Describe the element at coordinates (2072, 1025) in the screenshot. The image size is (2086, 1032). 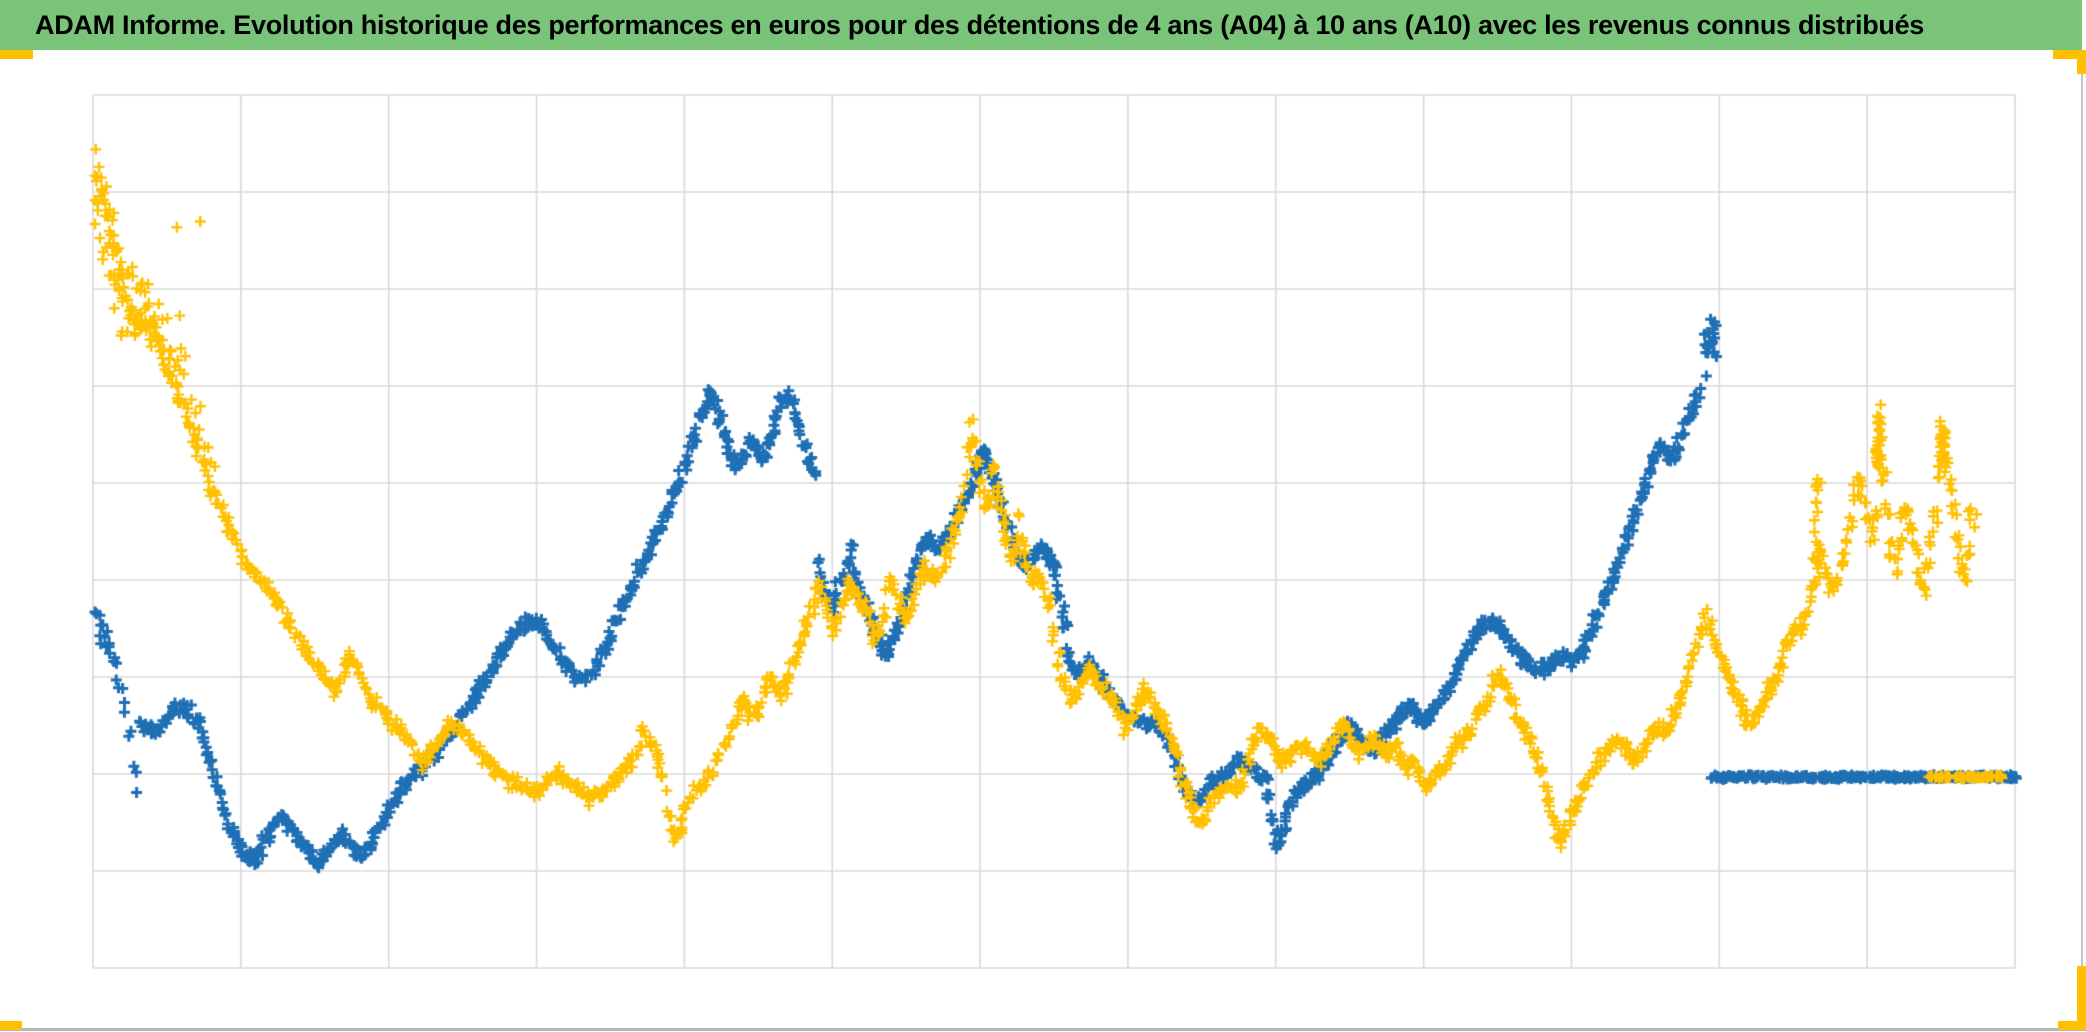
I see `accent-bottom-right-horizontal` at that location.